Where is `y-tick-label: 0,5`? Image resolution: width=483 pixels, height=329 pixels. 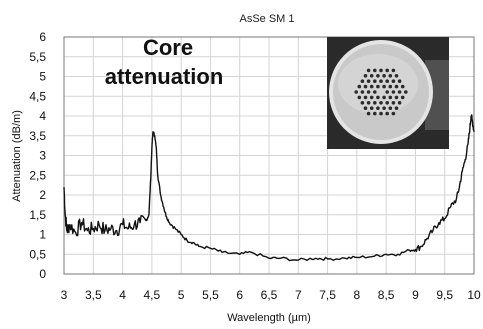 y-tick-label: 0,5 is located at coordinates (37, 254).